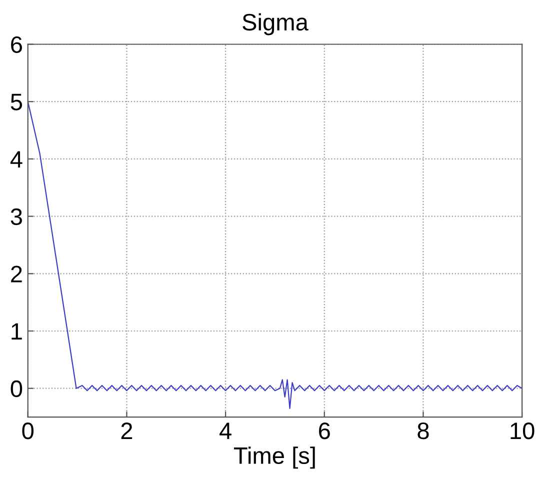  What do you see at coordinates (423, 431) in the screenshot?
I see `x-tick-label: 8` at bounding box center [423, 431].